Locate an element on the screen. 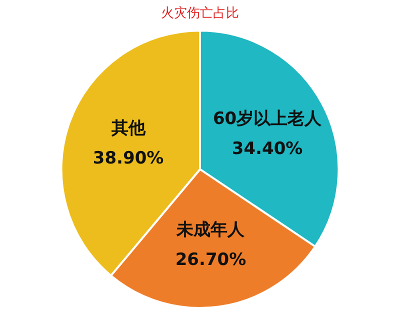 Image resolution: width=400 pixels, height=315 pixels. slice-label: 60岁以上老人 is located at coordinates (267, 118).